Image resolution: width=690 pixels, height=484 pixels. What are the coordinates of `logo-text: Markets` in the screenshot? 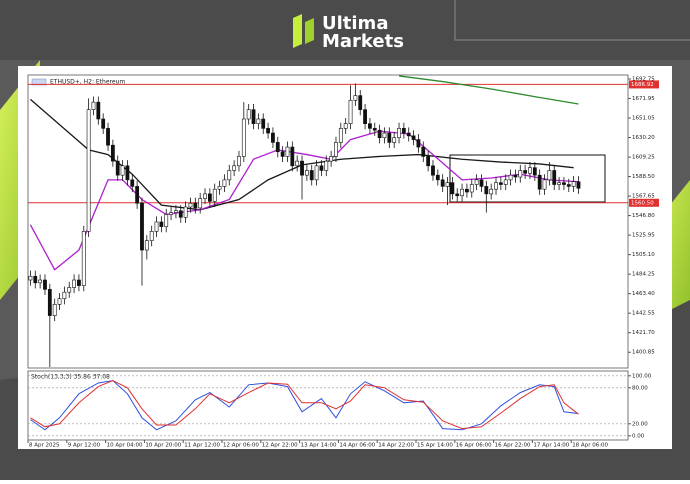 It's located at (363, 41).